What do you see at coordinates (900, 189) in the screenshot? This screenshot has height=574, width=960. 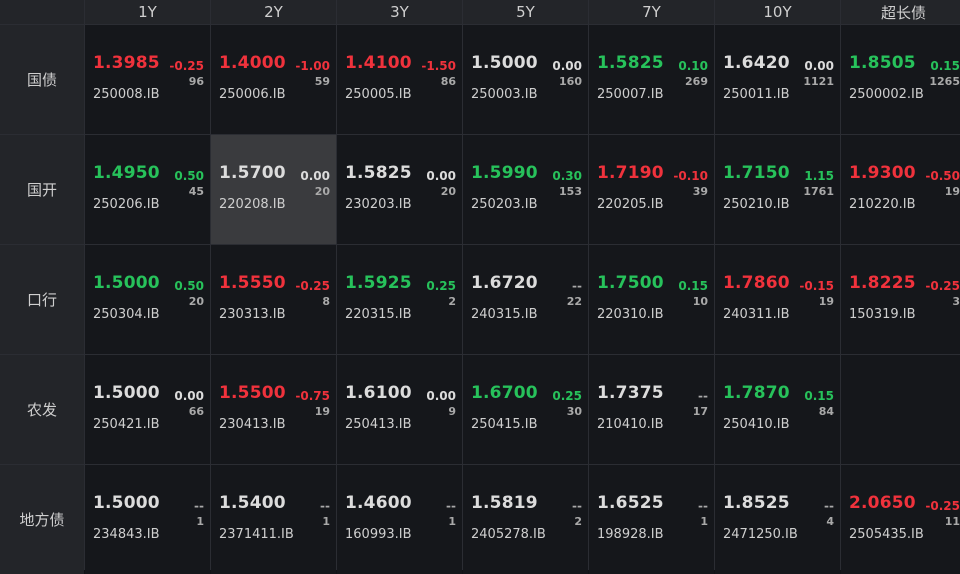 I see `quote-cell: 1.9300 -0.50 19 210220.IB` at bounding box center [900, 189].